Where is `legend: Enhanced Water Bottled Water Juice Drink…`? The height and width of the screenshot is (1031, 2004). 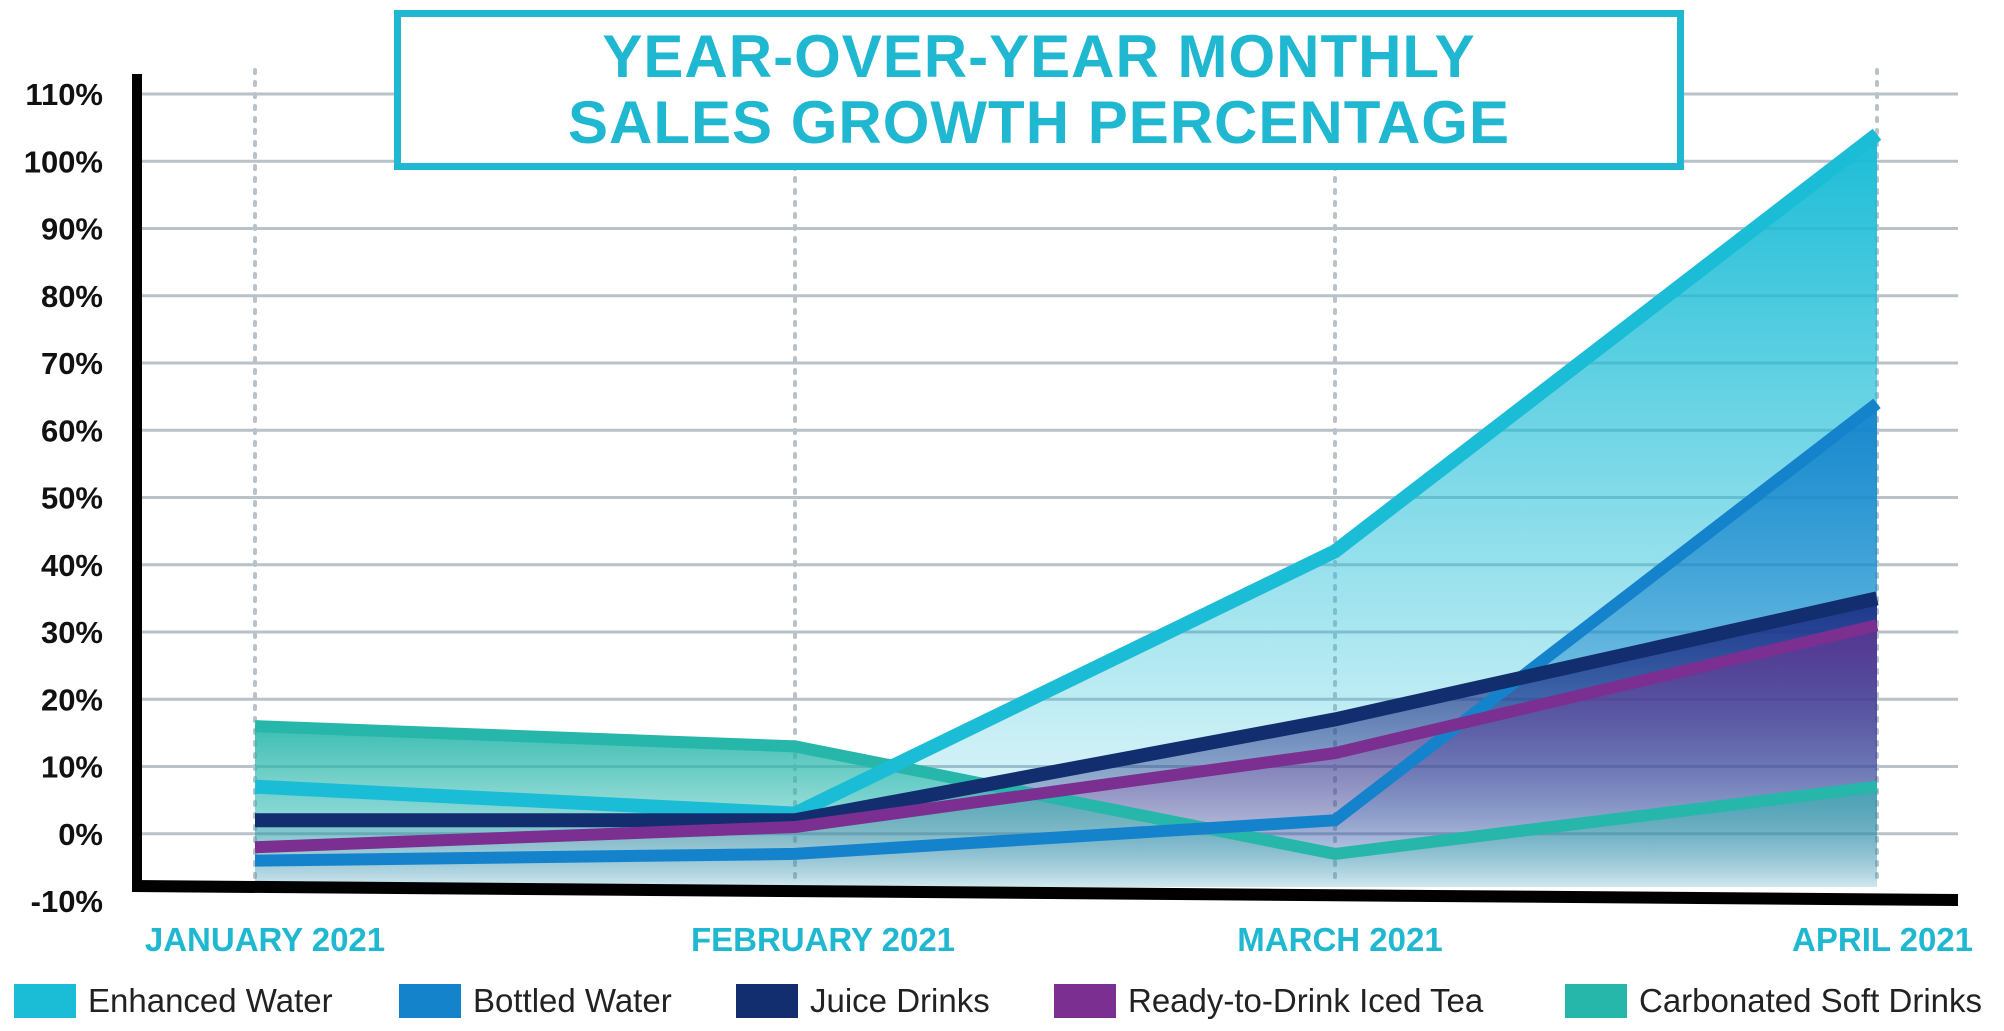 legend: Enhanced Water Bottled Water Juice Drink… is located at coordinates (1006, 1001).